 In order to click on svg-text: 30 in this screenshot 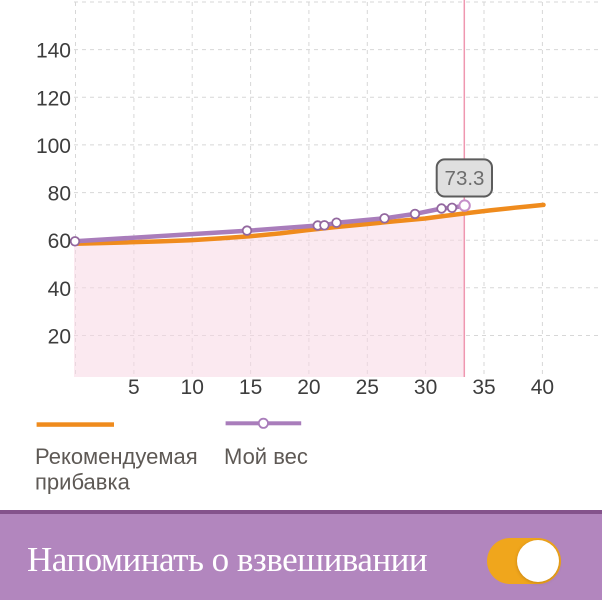, I will do `click(425, 387)`.